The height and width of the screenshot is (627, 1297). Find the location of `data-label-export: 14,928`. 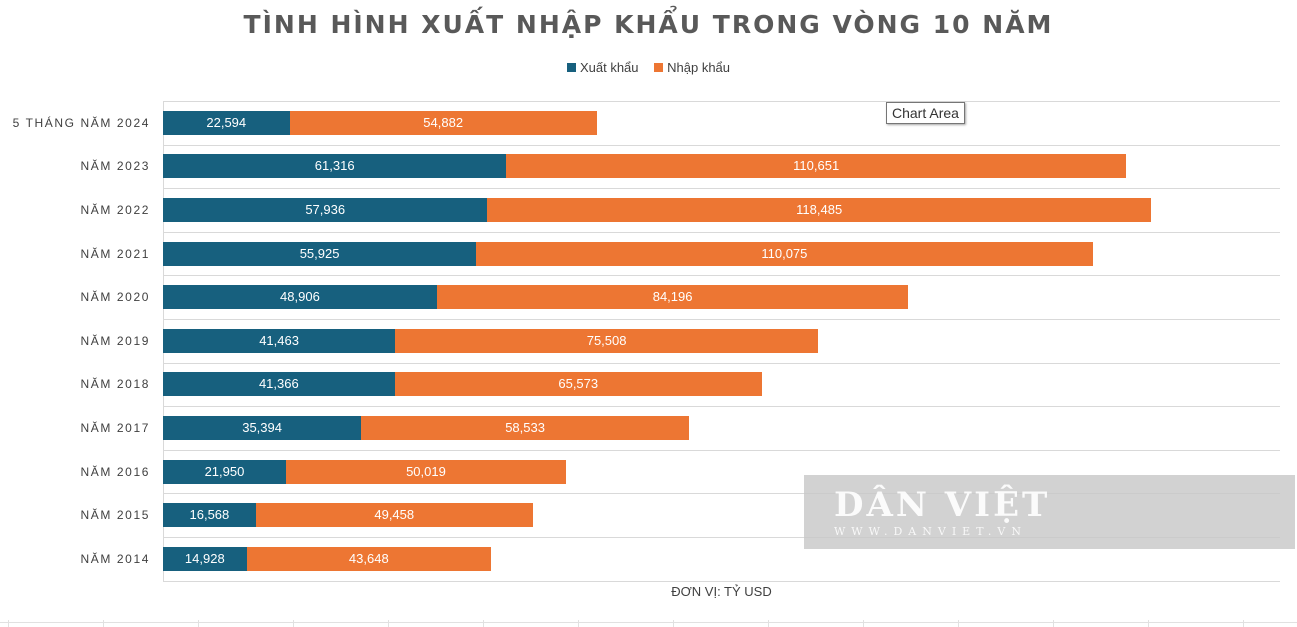

data-label-export: 14,928 is located at coordinates (204, 558).